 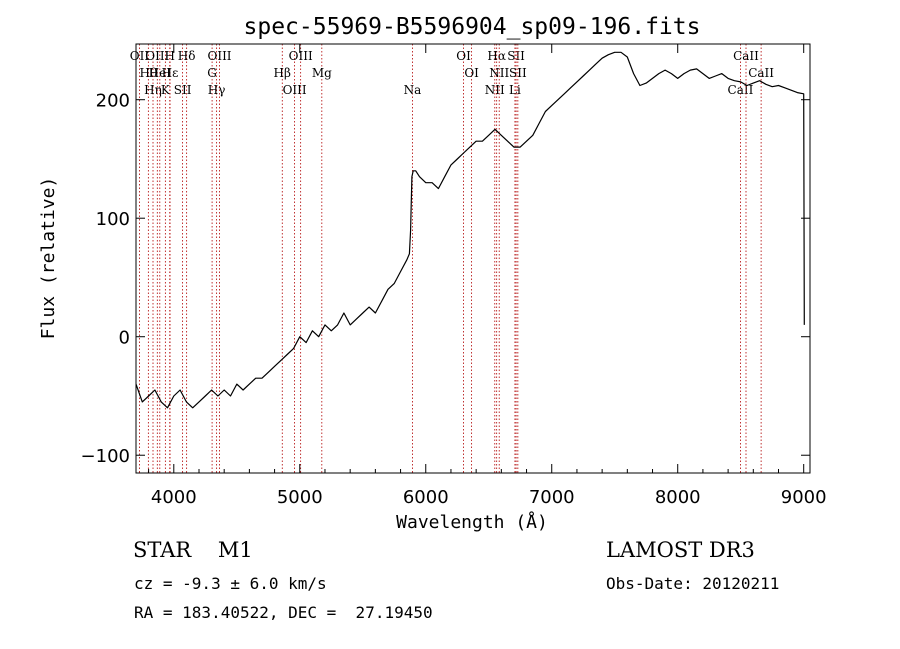 I want to click on x-tick-label: 9000, so click(x=804, y=497).